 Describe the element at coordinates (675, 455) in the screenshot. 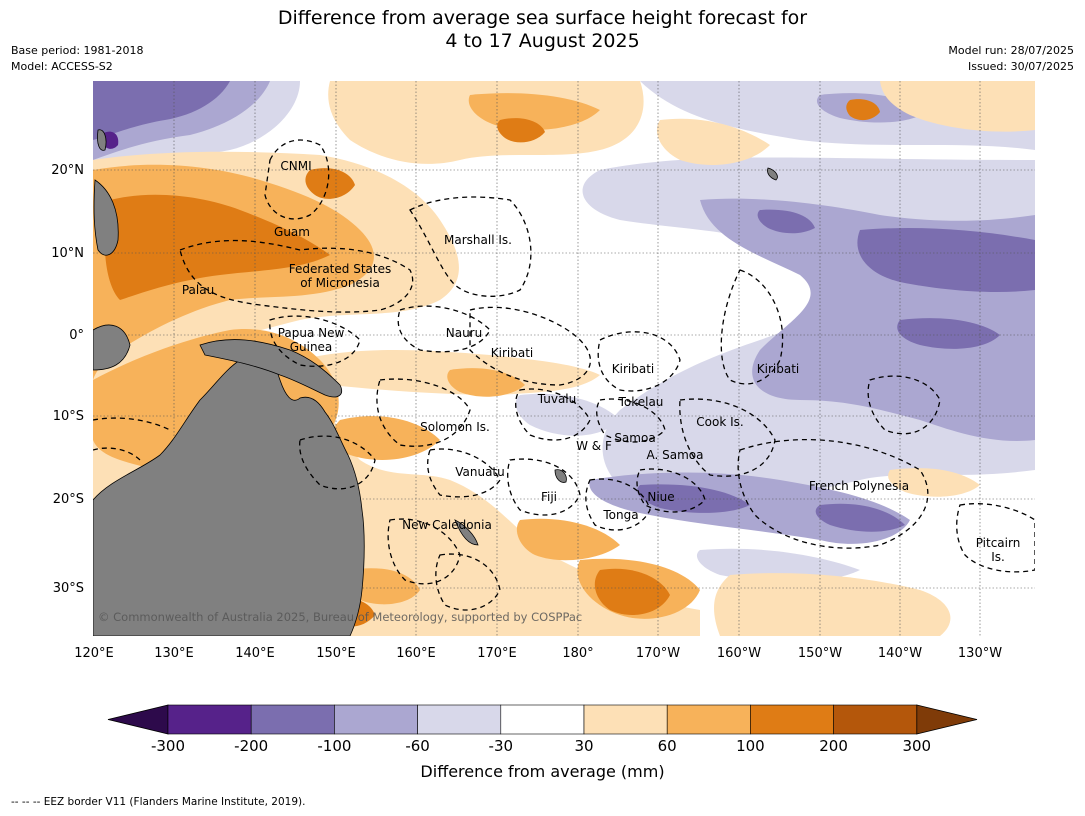

I see `label-american-samoa: A. Samoa` at that location.